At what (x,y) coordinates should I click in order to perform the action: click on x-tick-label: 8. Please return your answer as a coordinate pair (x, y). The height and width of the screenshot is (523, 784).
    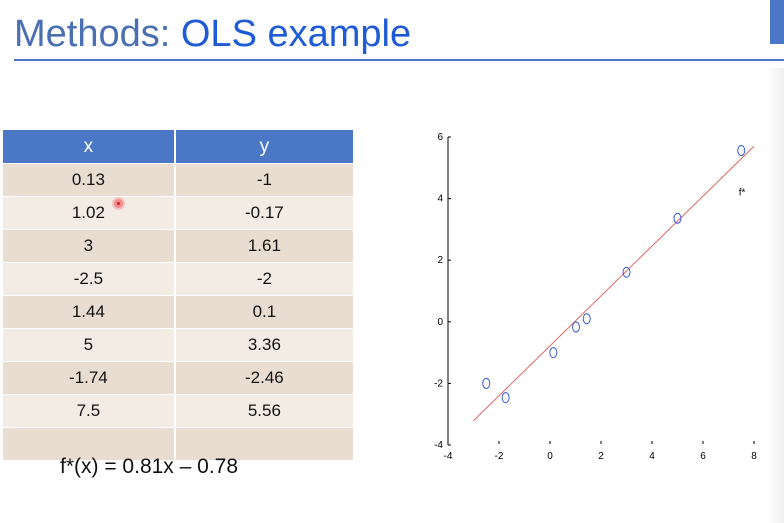
    Looking at the image, I should click on (754, 456).